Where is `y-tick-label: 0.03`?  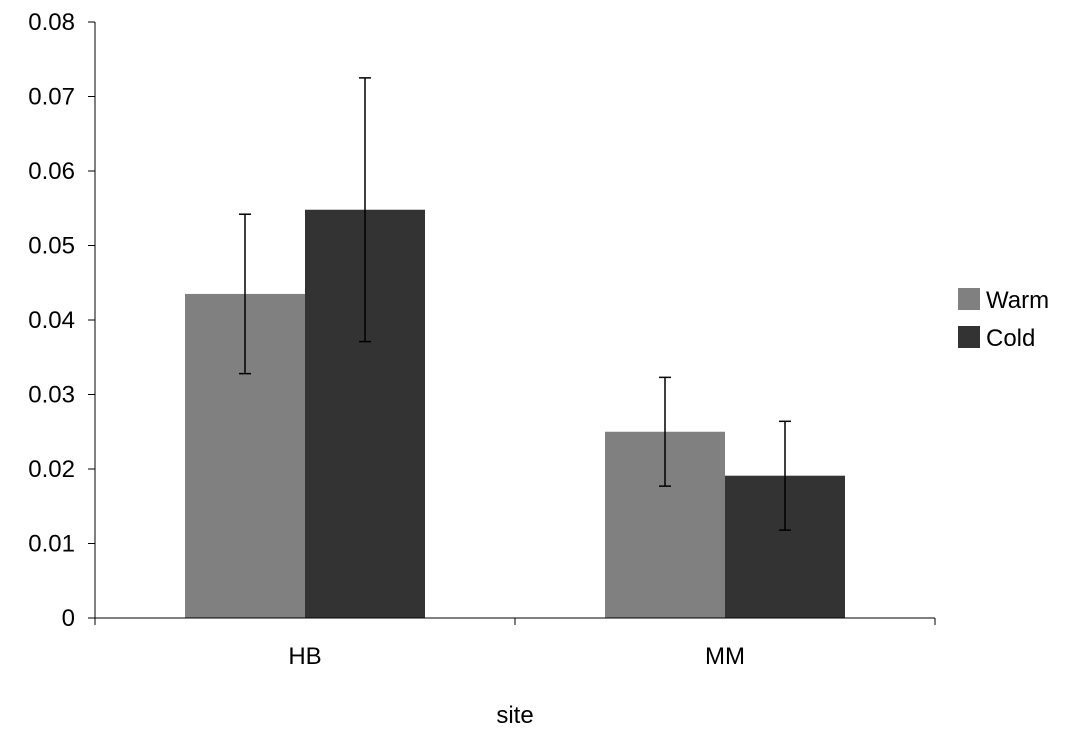 y-tick-label: 0.03 is located at coordinates (51, 395).